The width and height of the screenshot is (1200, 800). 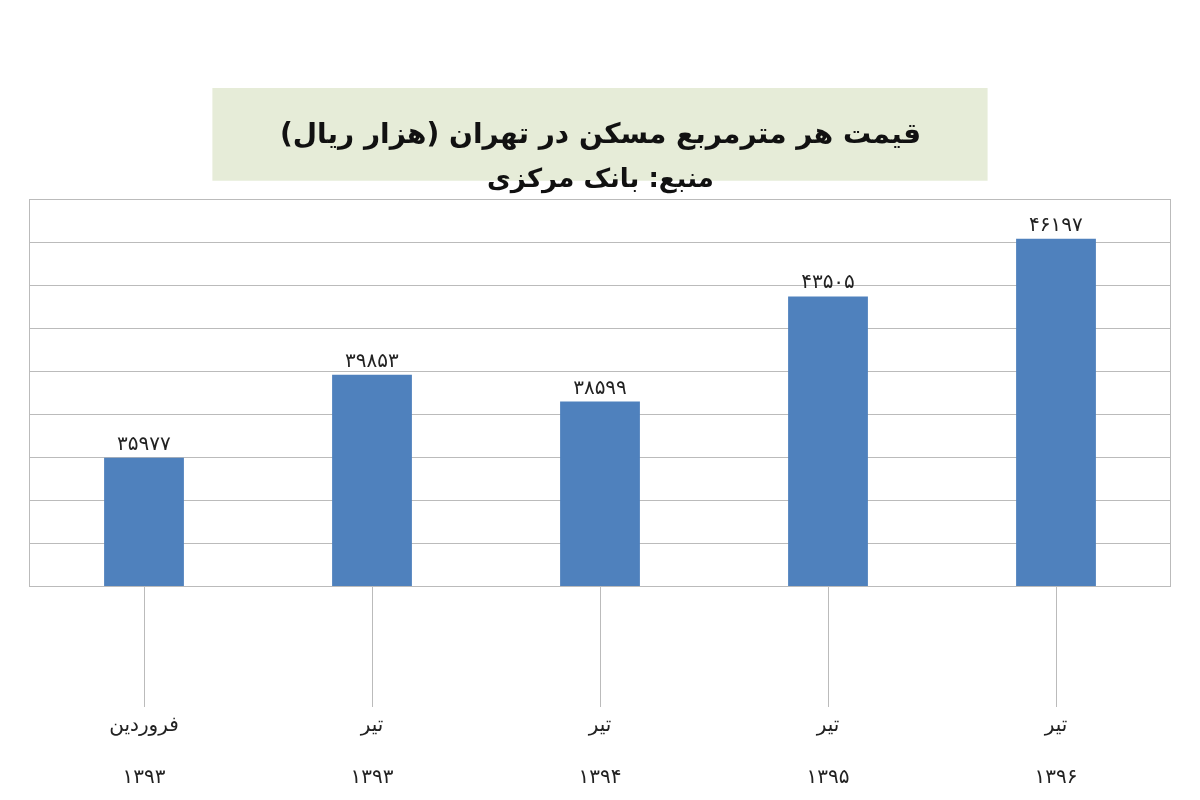 I want to click on data-label: ۳۵۹۷۷, so click(x=144, y=442).